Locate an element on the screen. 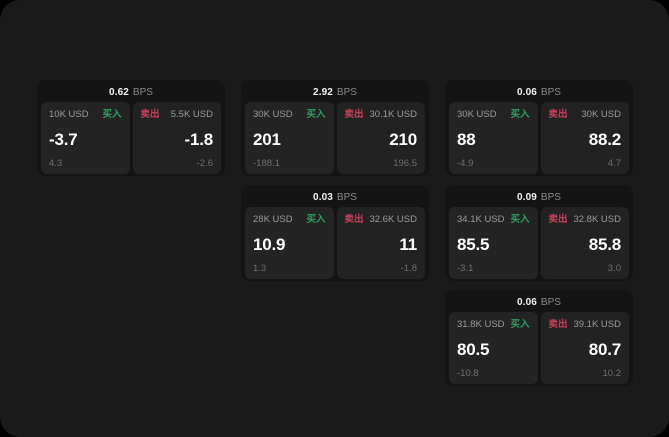  sell-pane: 卖出 39.1K USD 80.7 10.2 is located at coordinates (584, 348).